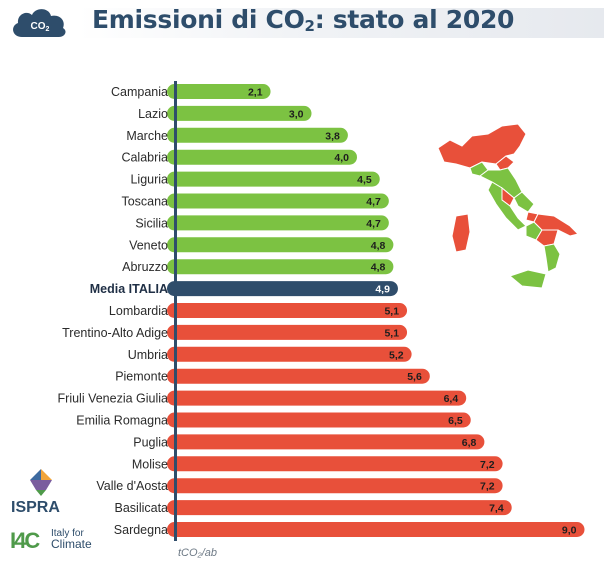 The height and width of the screenshot is (565, 612). Describe the element at coordinates (455, 421) in the screenshot. I see `value-label-emilia-romagna: 6,5` at that location.